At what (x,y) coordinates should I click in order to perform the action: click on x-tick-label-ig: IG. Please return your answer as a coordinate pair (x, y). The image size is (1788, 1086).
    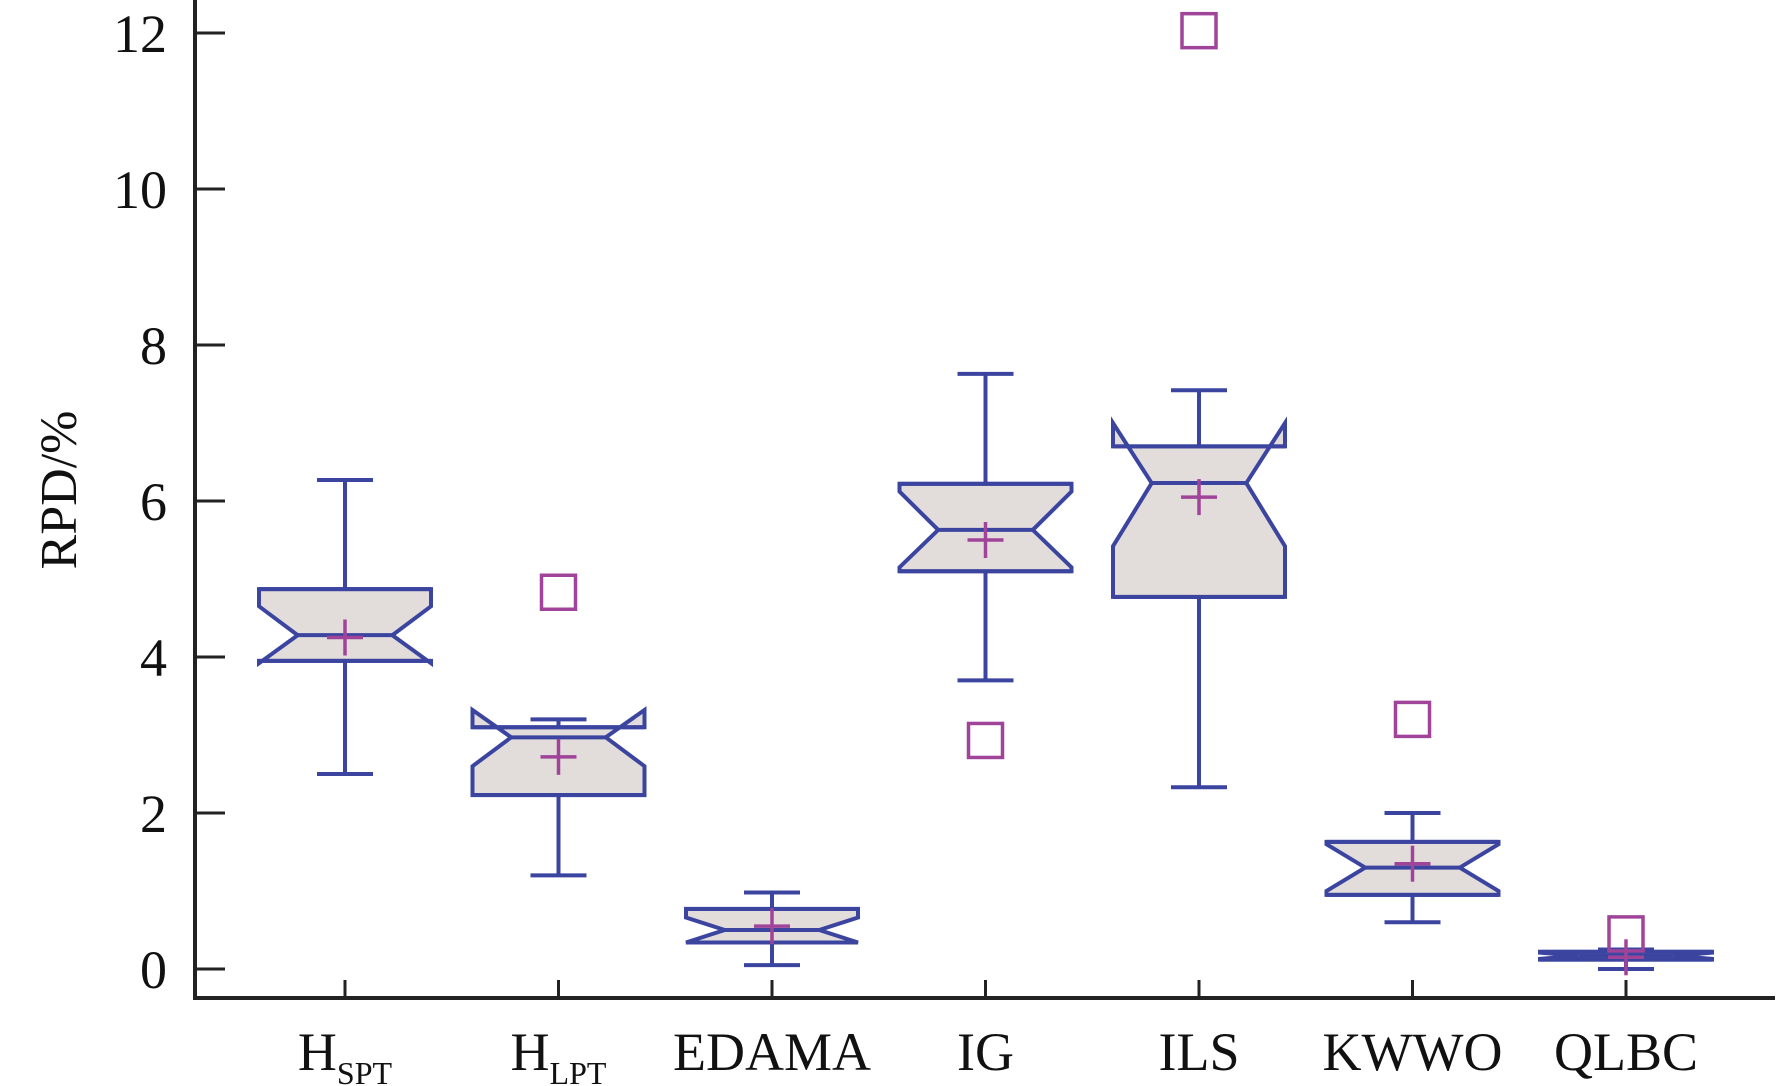
    Looking at the image, I should click on (985, 1052).